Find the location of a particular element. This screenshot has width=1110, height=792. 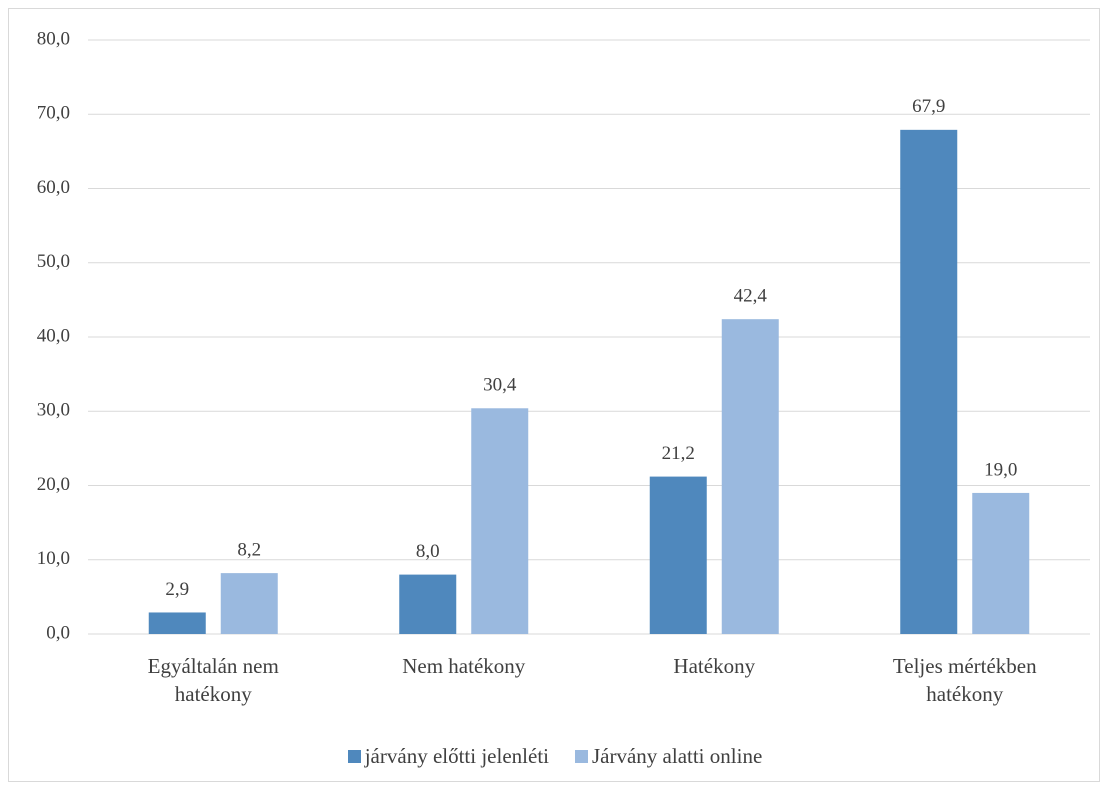

data-label: 30,4 is located at coordinates (500, 385).